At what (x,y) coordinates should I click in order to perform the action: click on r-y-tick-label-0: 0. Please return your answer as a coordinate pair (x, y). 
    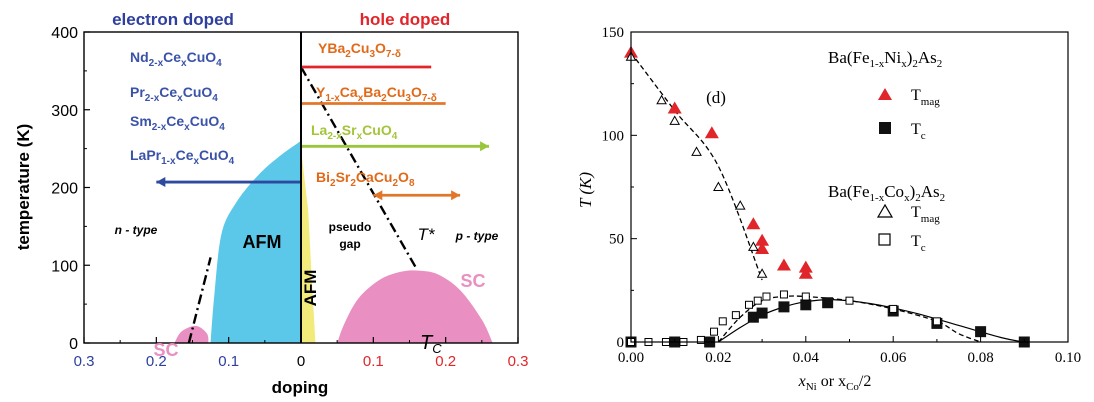
    Looking at the image, I should click on (621, 343).